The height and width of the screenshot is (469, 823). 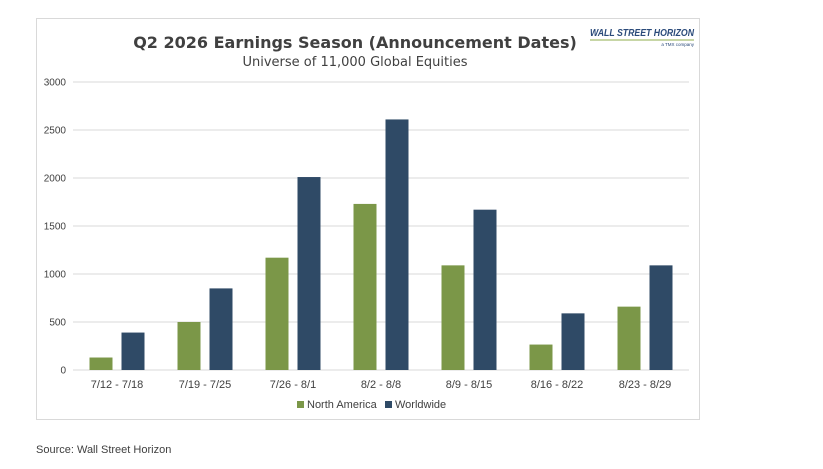 What do you see at coordinates (55, 179) in the screenshot?
I see `y-tick-label: 2000` at bounding box center [55, 179].